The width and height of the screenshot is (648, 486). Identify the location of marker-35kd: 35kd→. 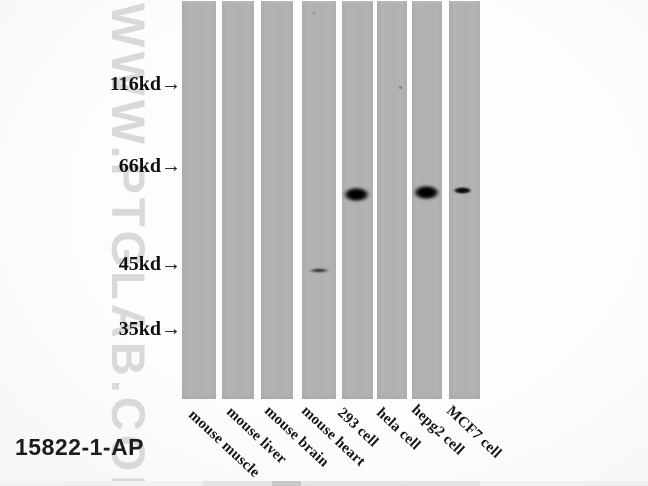
(149, 329).